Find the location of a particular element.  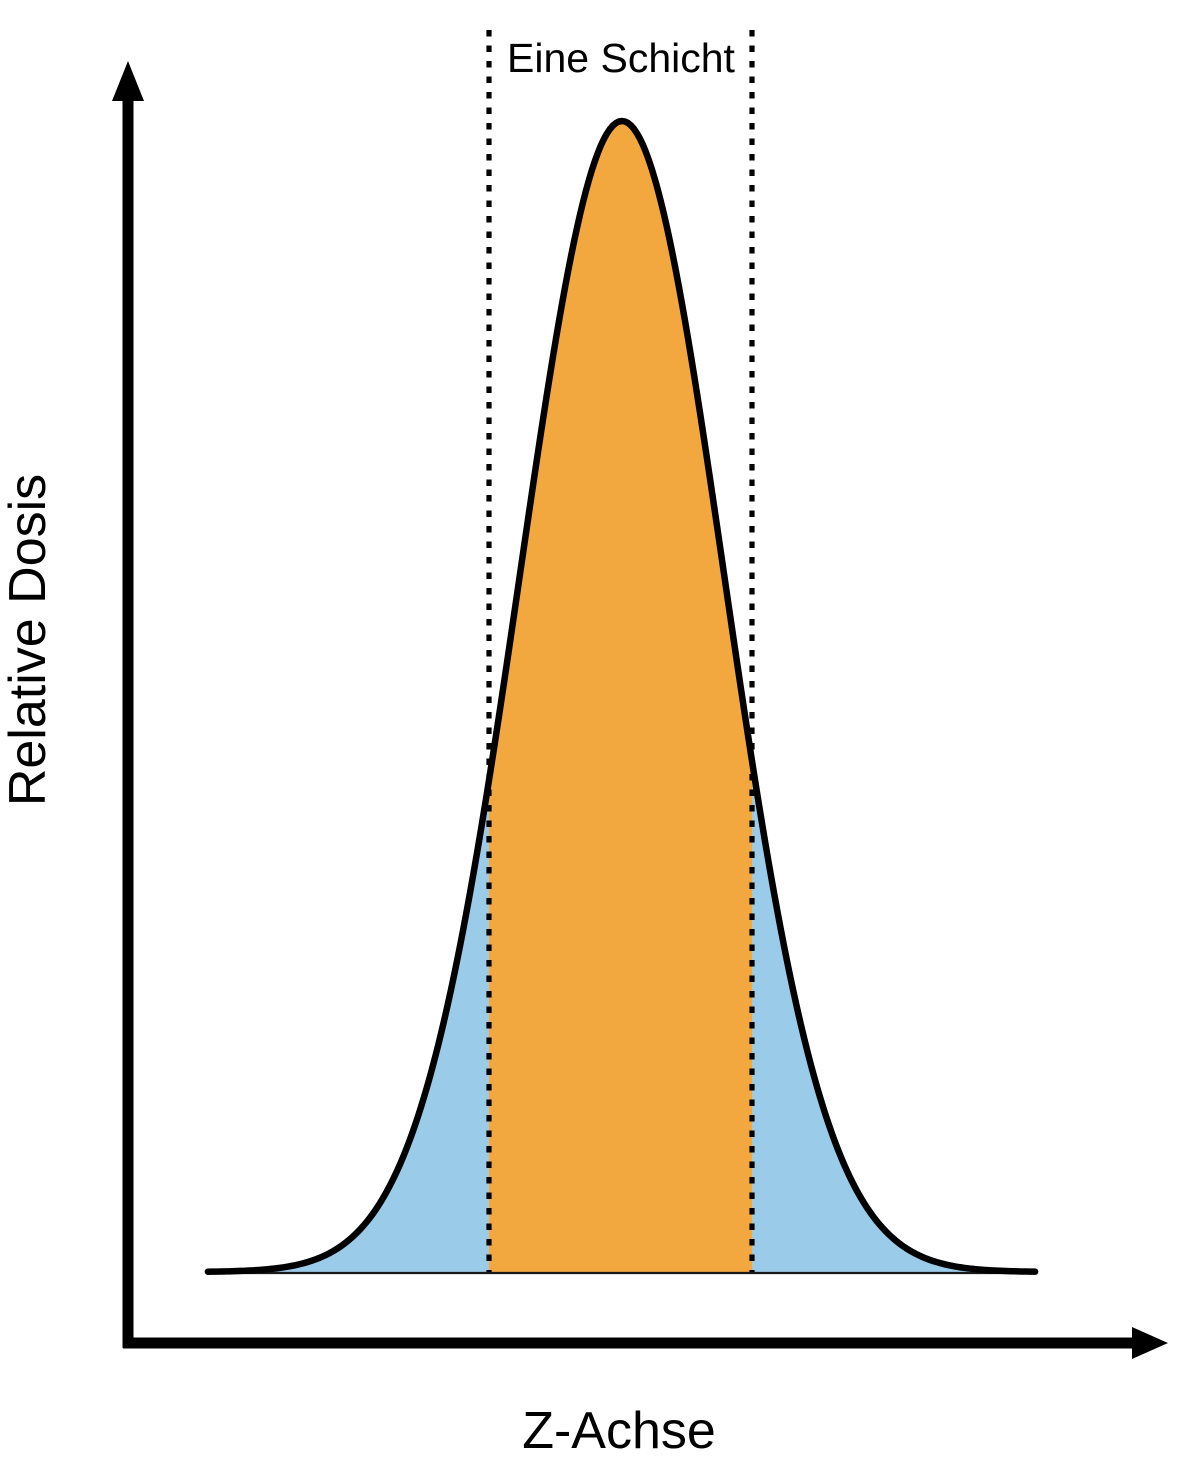

y-axis-arrowhead-icon is located at coordinates (128, 81).